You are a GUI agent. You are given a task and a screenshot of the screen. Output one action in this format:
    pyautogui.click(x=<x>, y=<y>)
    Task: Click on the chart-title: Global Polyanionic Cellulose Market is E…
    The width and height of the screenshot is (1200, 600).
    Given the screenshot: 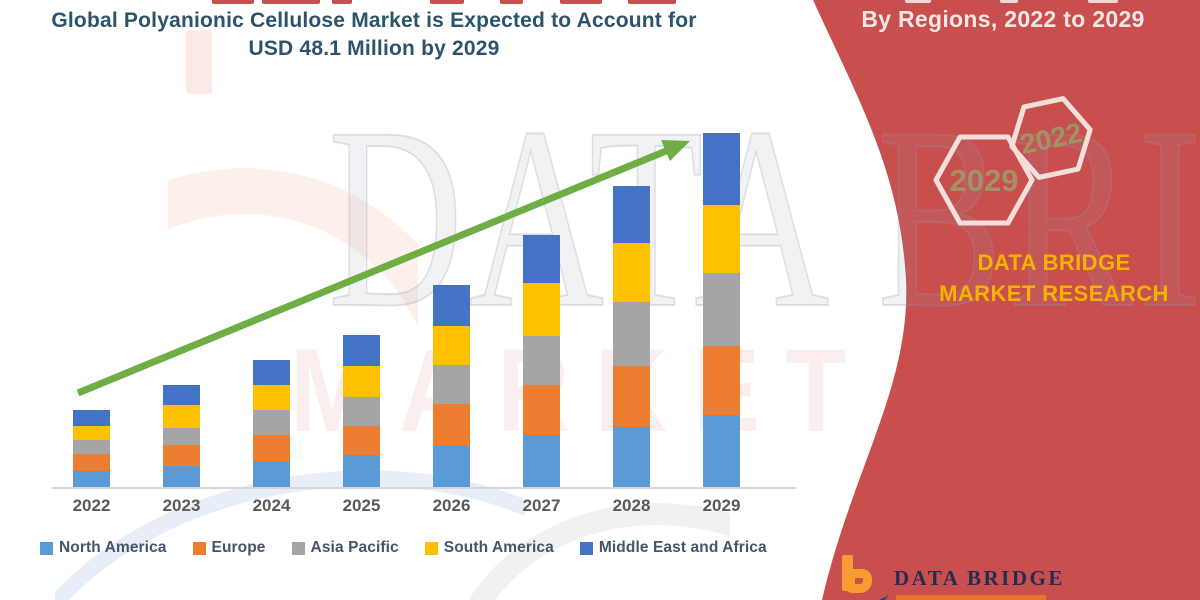 What is the action you would take?
    pyautogui.click(x=374, y=35)
    